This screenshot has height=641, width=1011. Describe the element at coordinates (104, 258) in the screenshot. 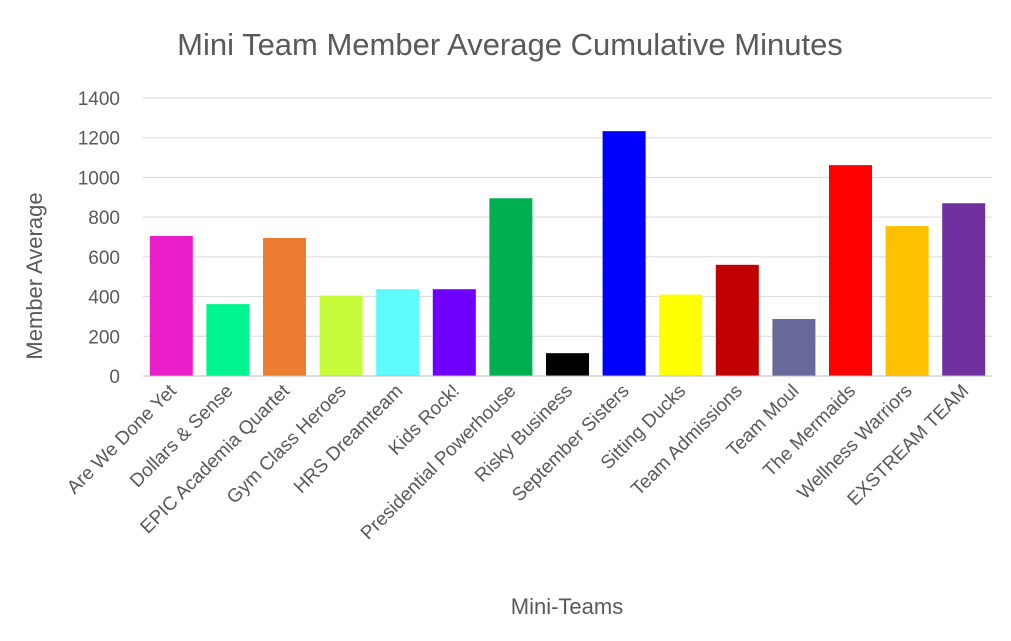

I see `y-tick-label: 600` at that location.